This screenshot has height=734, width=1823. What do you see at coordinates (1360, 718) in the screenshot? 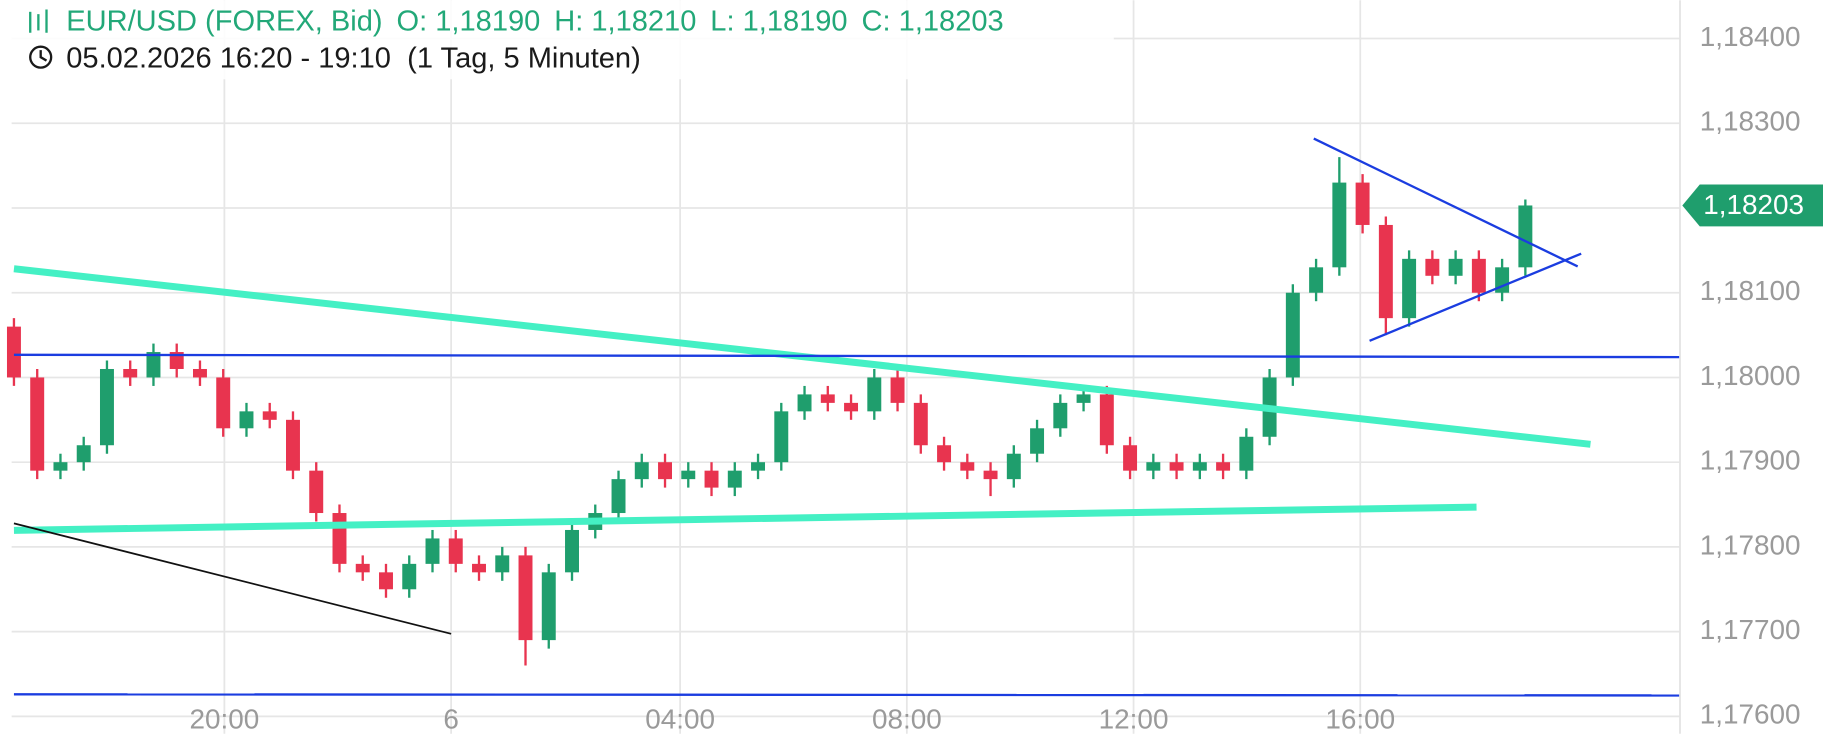
I see `x-tick-label: 16:00` at bounding box center [1360, 718].